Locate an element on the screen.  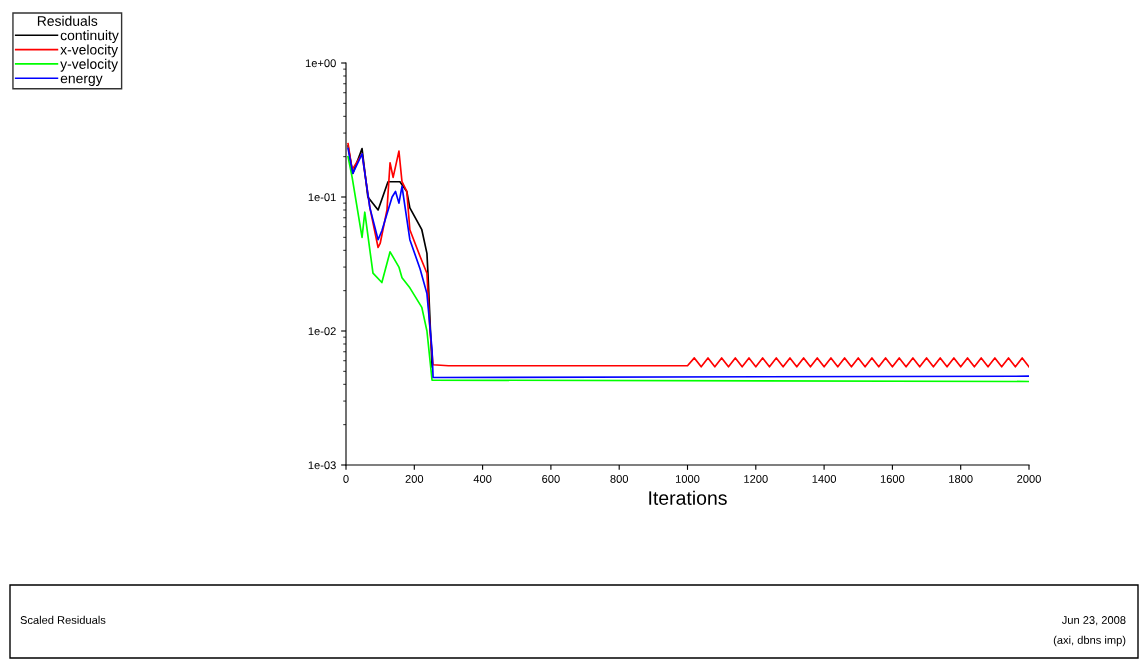
text: Jun 23, 2008 is located at coordinates (1093, 621).